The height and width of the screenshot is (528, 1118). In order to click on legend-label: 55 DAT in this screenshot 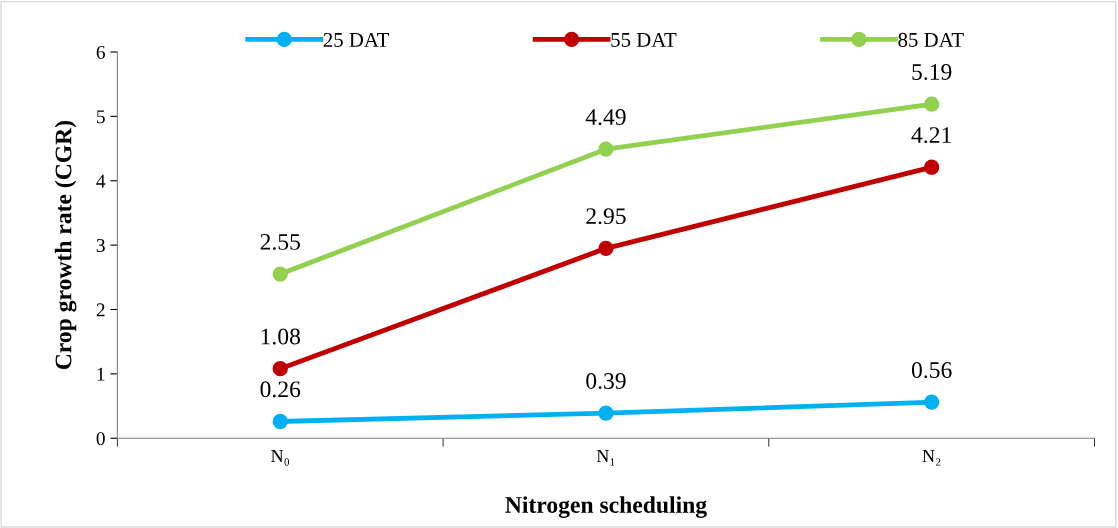, I will do `click(644, 39)`.